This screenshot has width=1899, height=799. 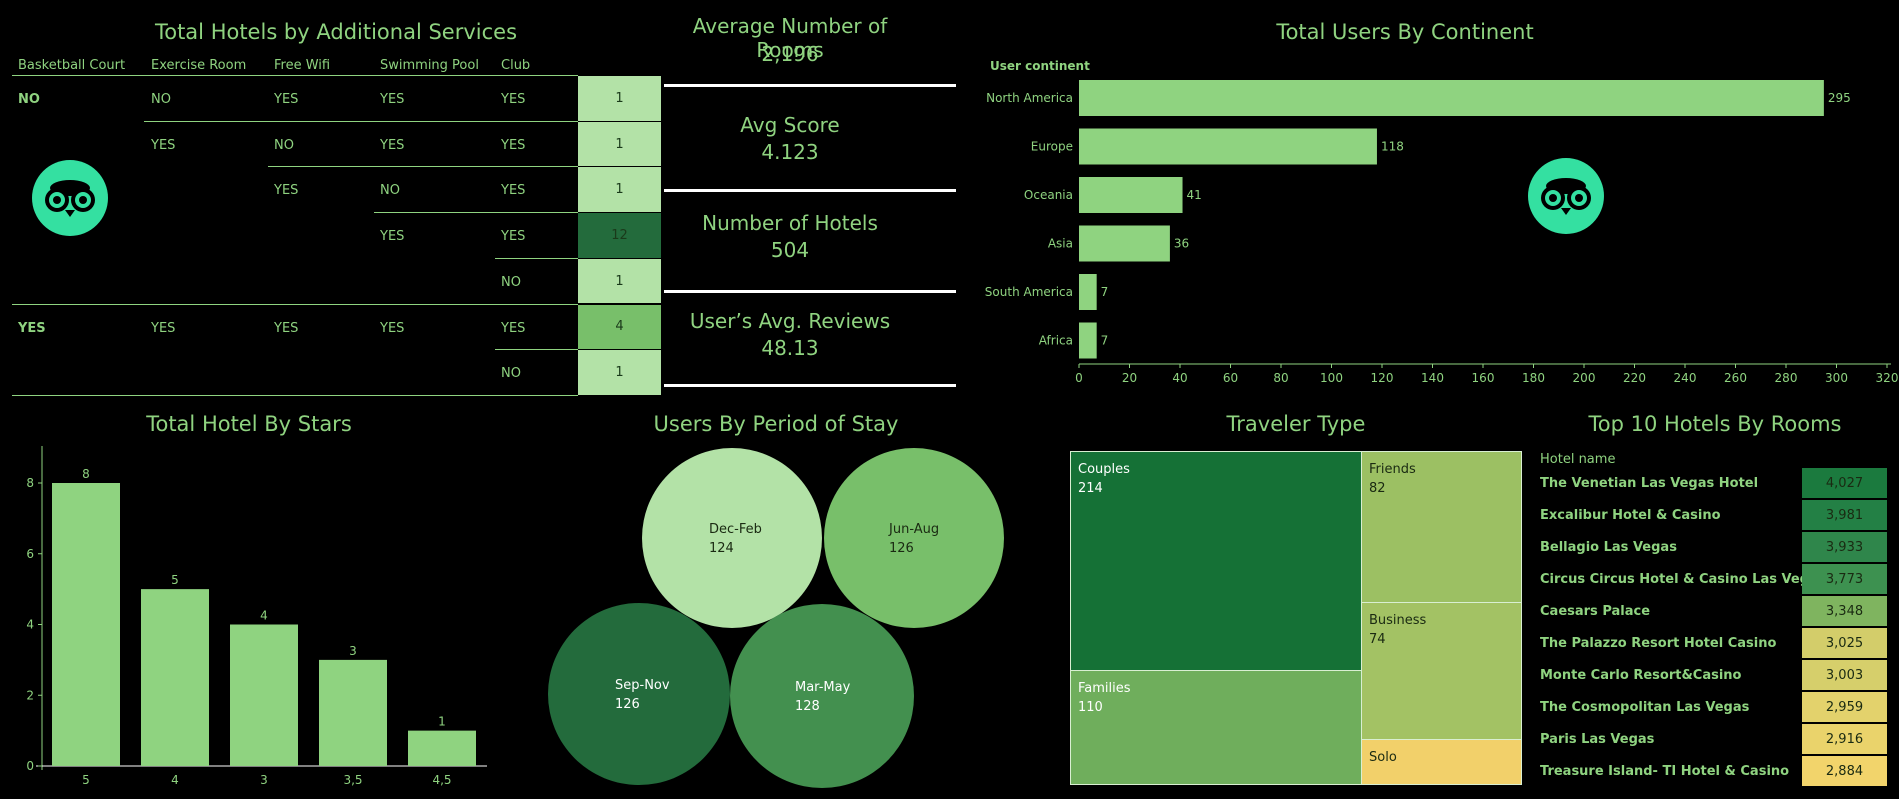 I want to click on cell-label: Families, so click(x=1104, y=688).